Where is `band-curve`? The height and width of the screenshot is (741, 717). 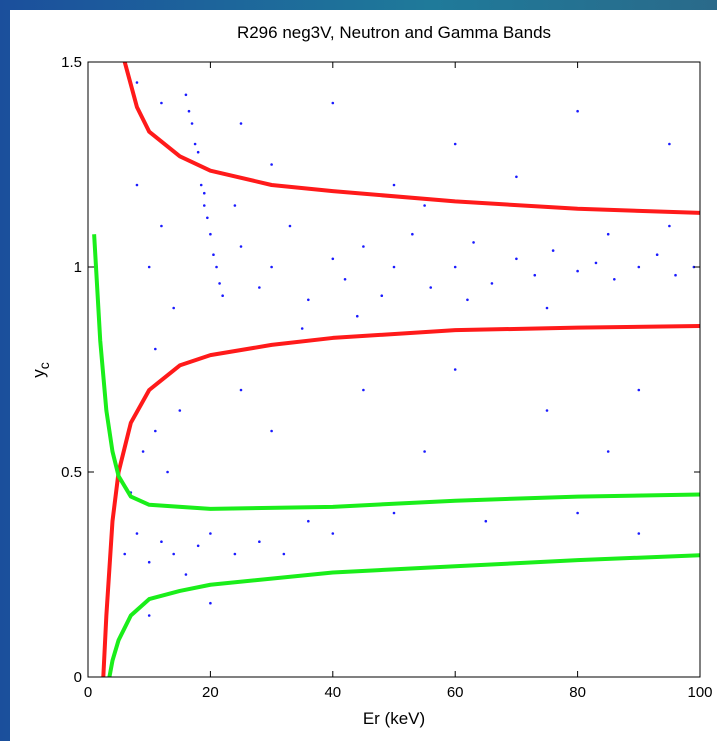
band-curve is located at coordinates (404, 615).